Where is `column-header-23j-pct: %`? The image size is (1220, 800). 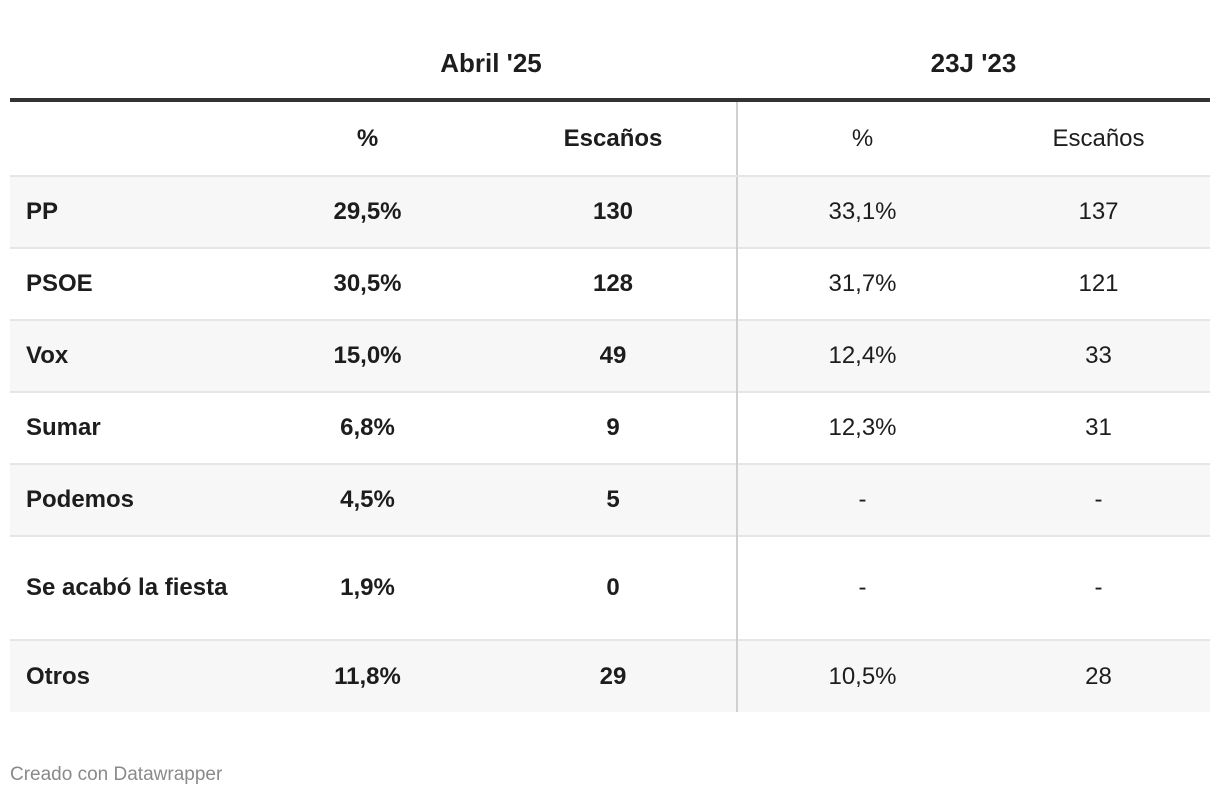 column-header-23j-pct: % is located at coordinates (861, 138).